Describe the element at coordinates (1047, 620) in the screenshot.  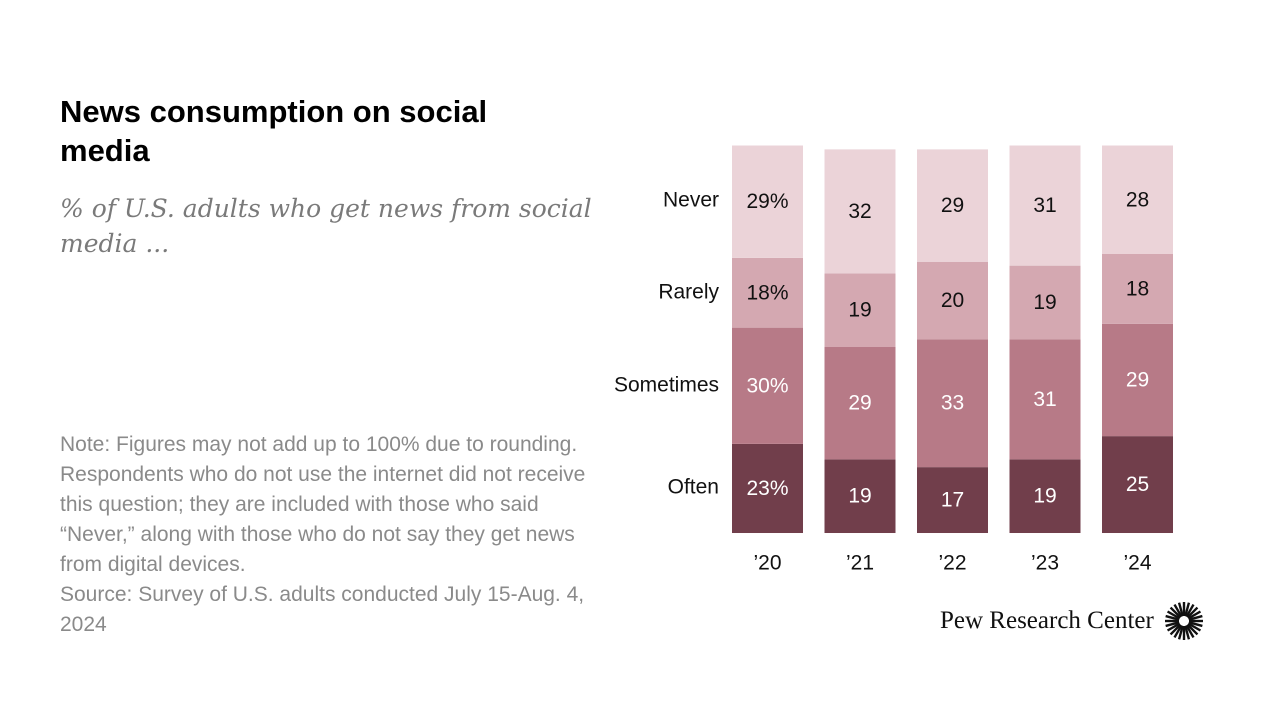
I see `brand-name: Pew Research Center` at that location.